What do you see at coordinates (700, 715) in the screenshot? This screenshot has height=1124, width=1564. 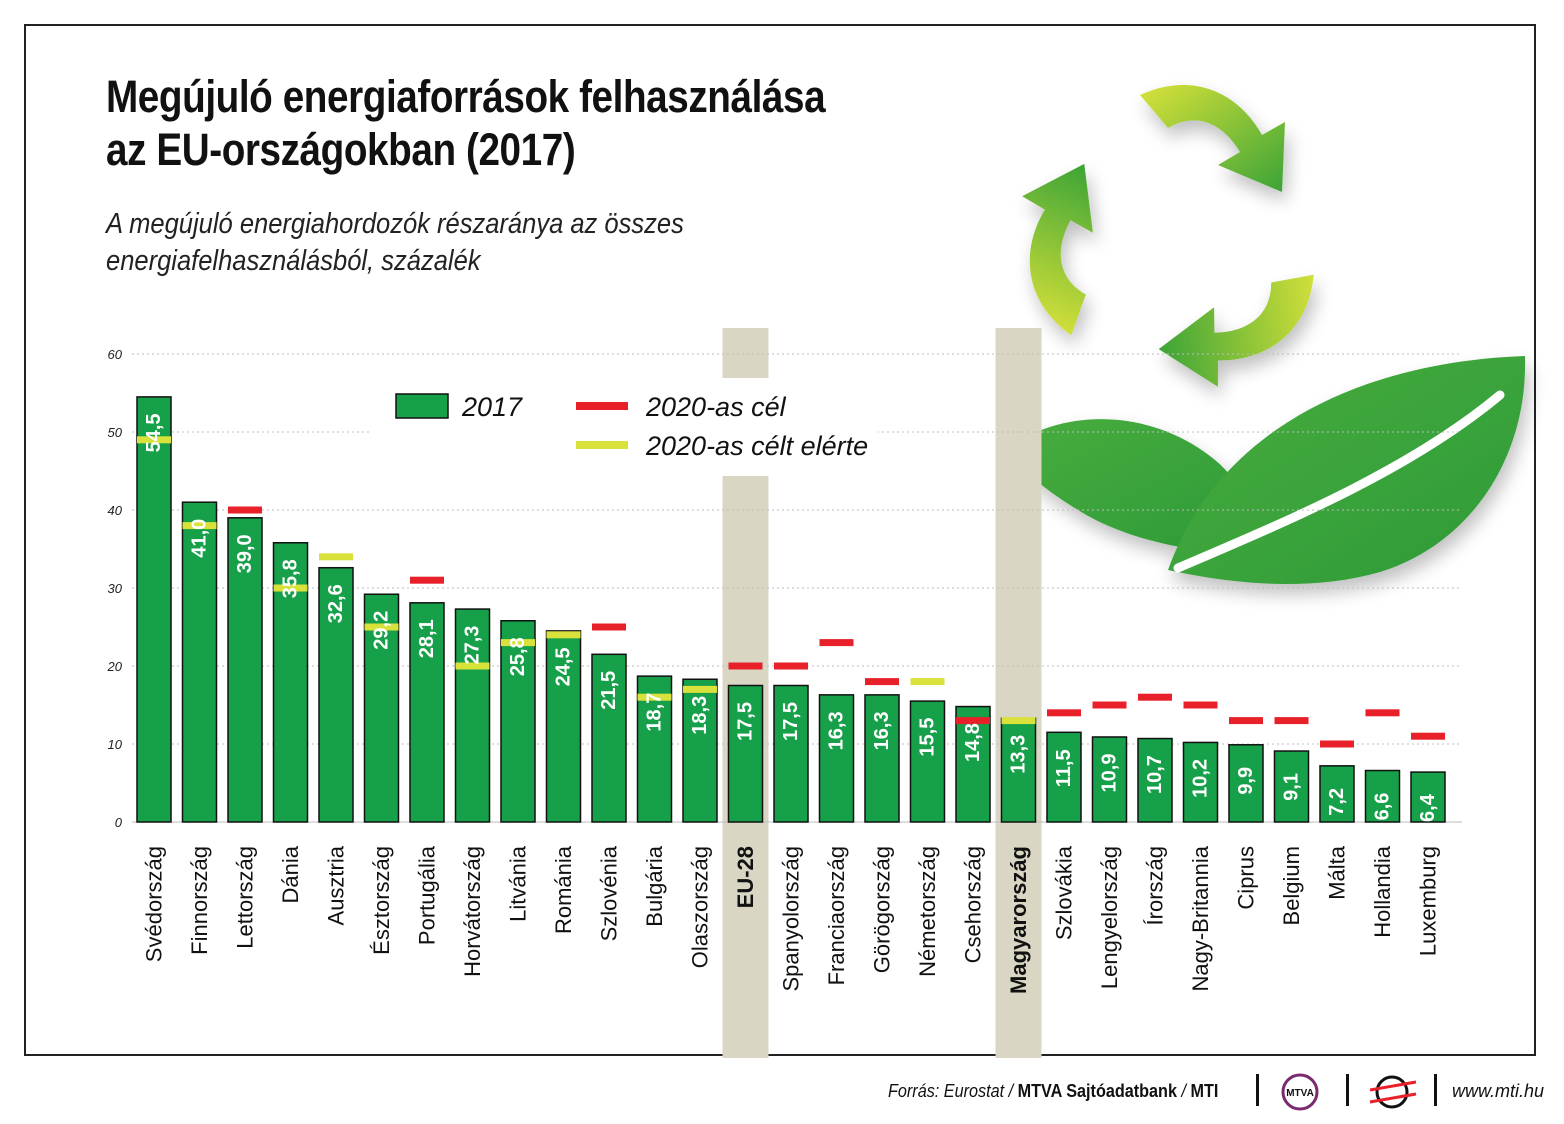 I see `bar-value-label: 18,3` at bounding box center [700, 715].